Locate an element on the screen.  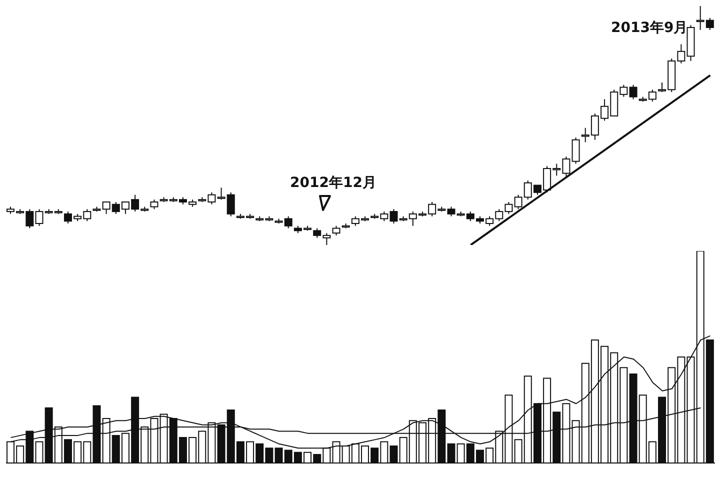
annotation: 2012年12月 is located at coordinates (333, 183).